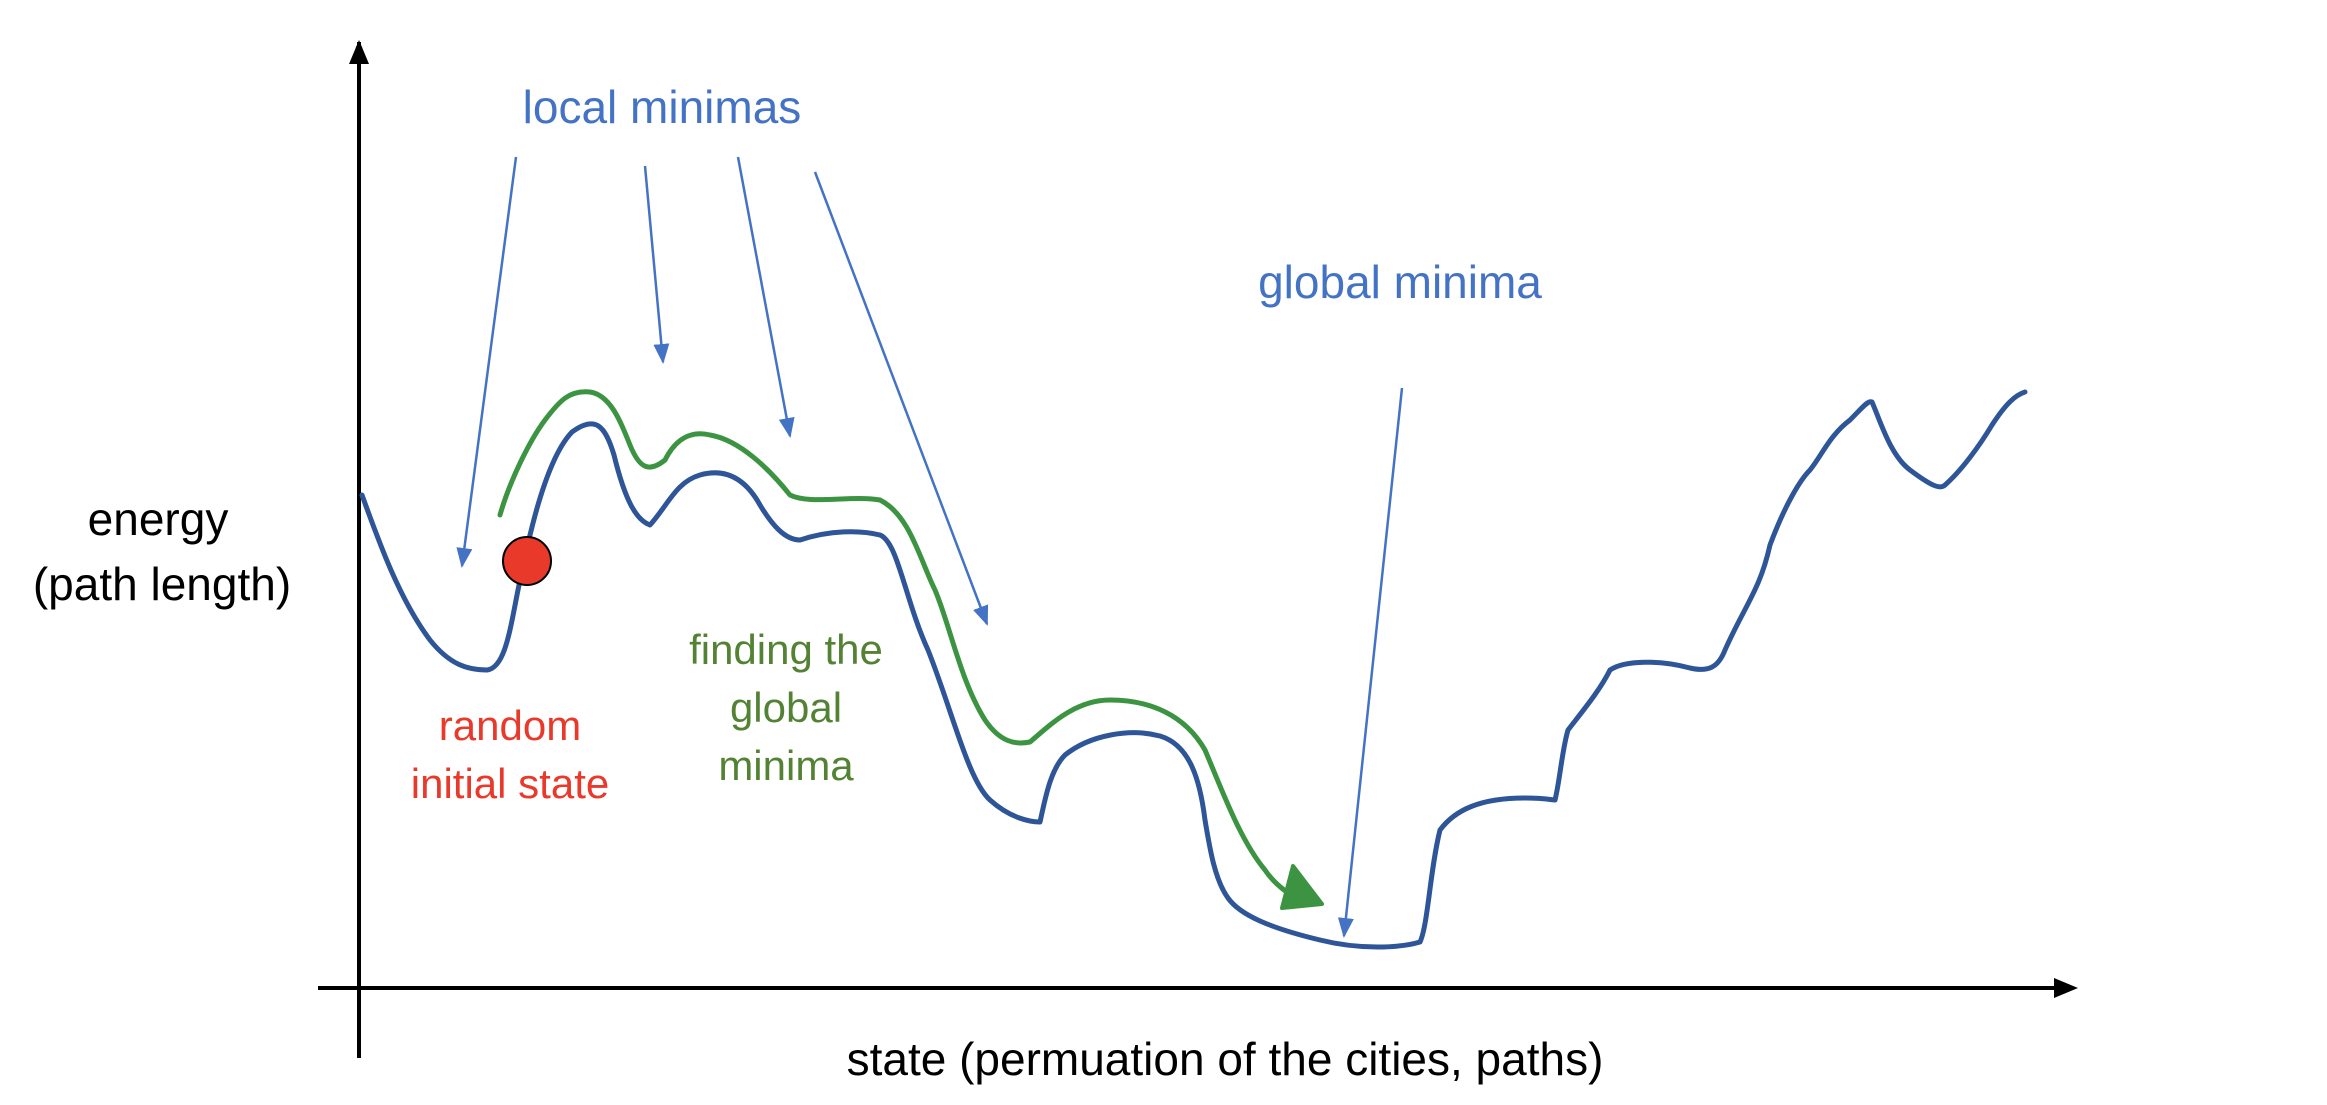  What do you see at coordinates (162, 584) in the screenshot?
I see `y-axis-label-line2: (path length)` at bounding box center [162, 584].